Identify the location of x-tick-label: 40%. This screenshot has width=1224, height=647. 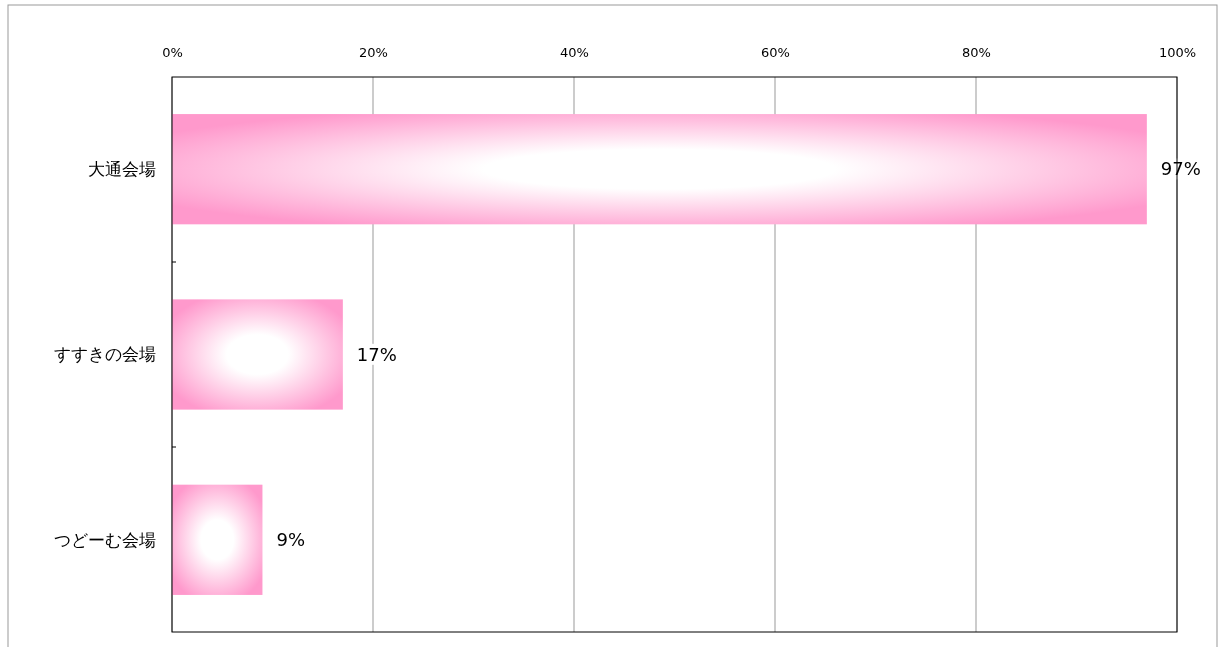
(574, 52).